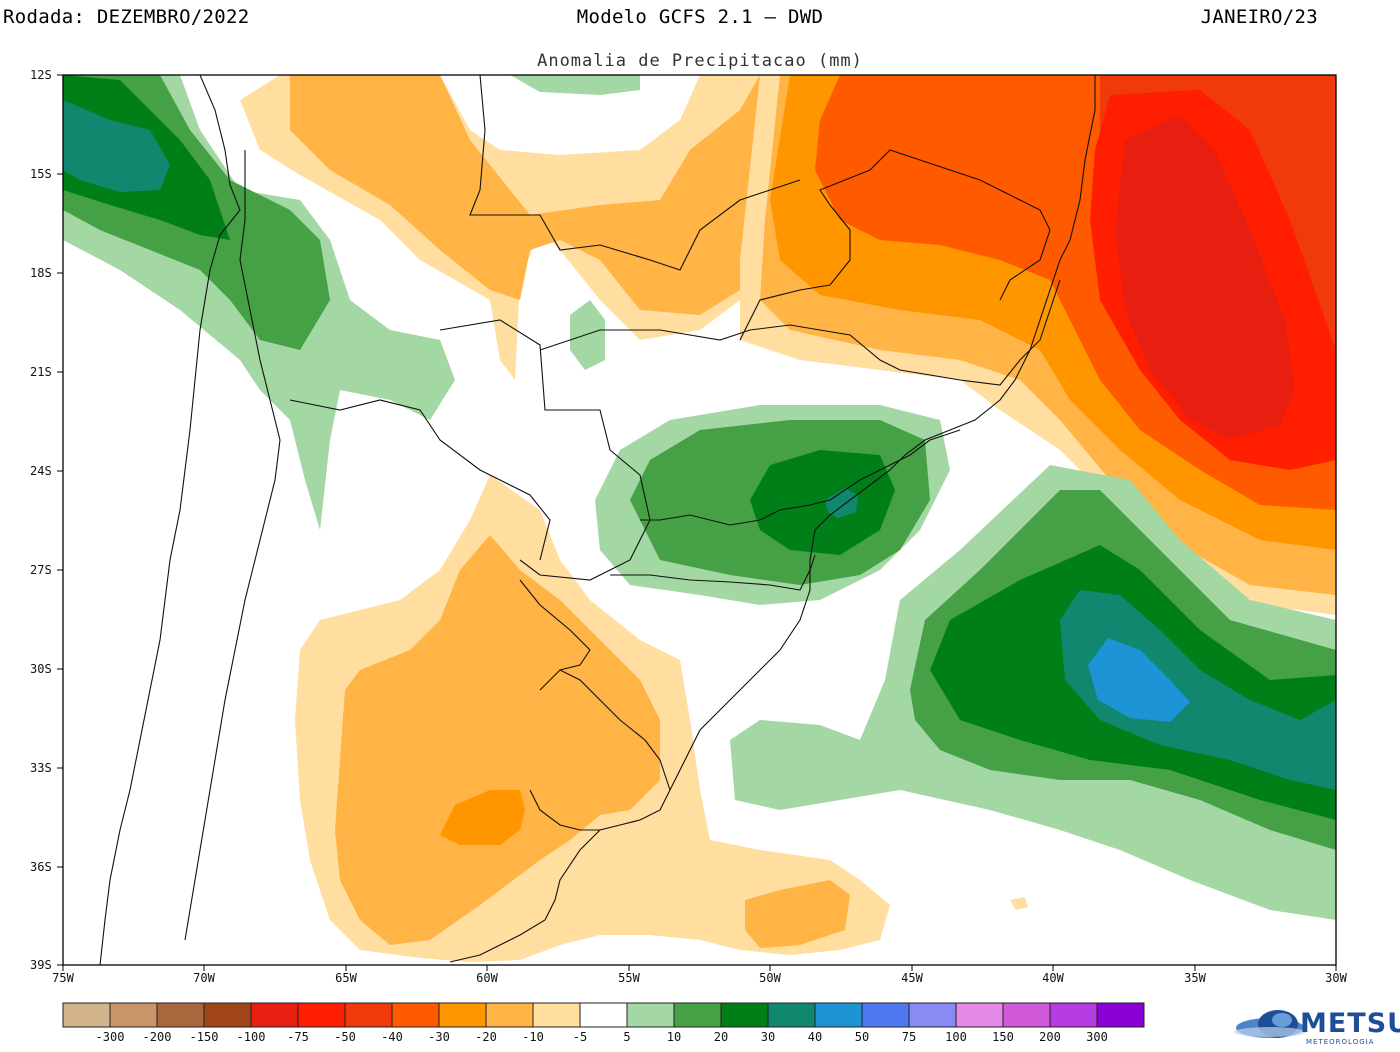 The width and height of the screenshot is (1400, 1052). What do you see at coordinates (555, 625) in the screenshot?
I see `argentina-brazil-border` at bounding box center [555, 625].